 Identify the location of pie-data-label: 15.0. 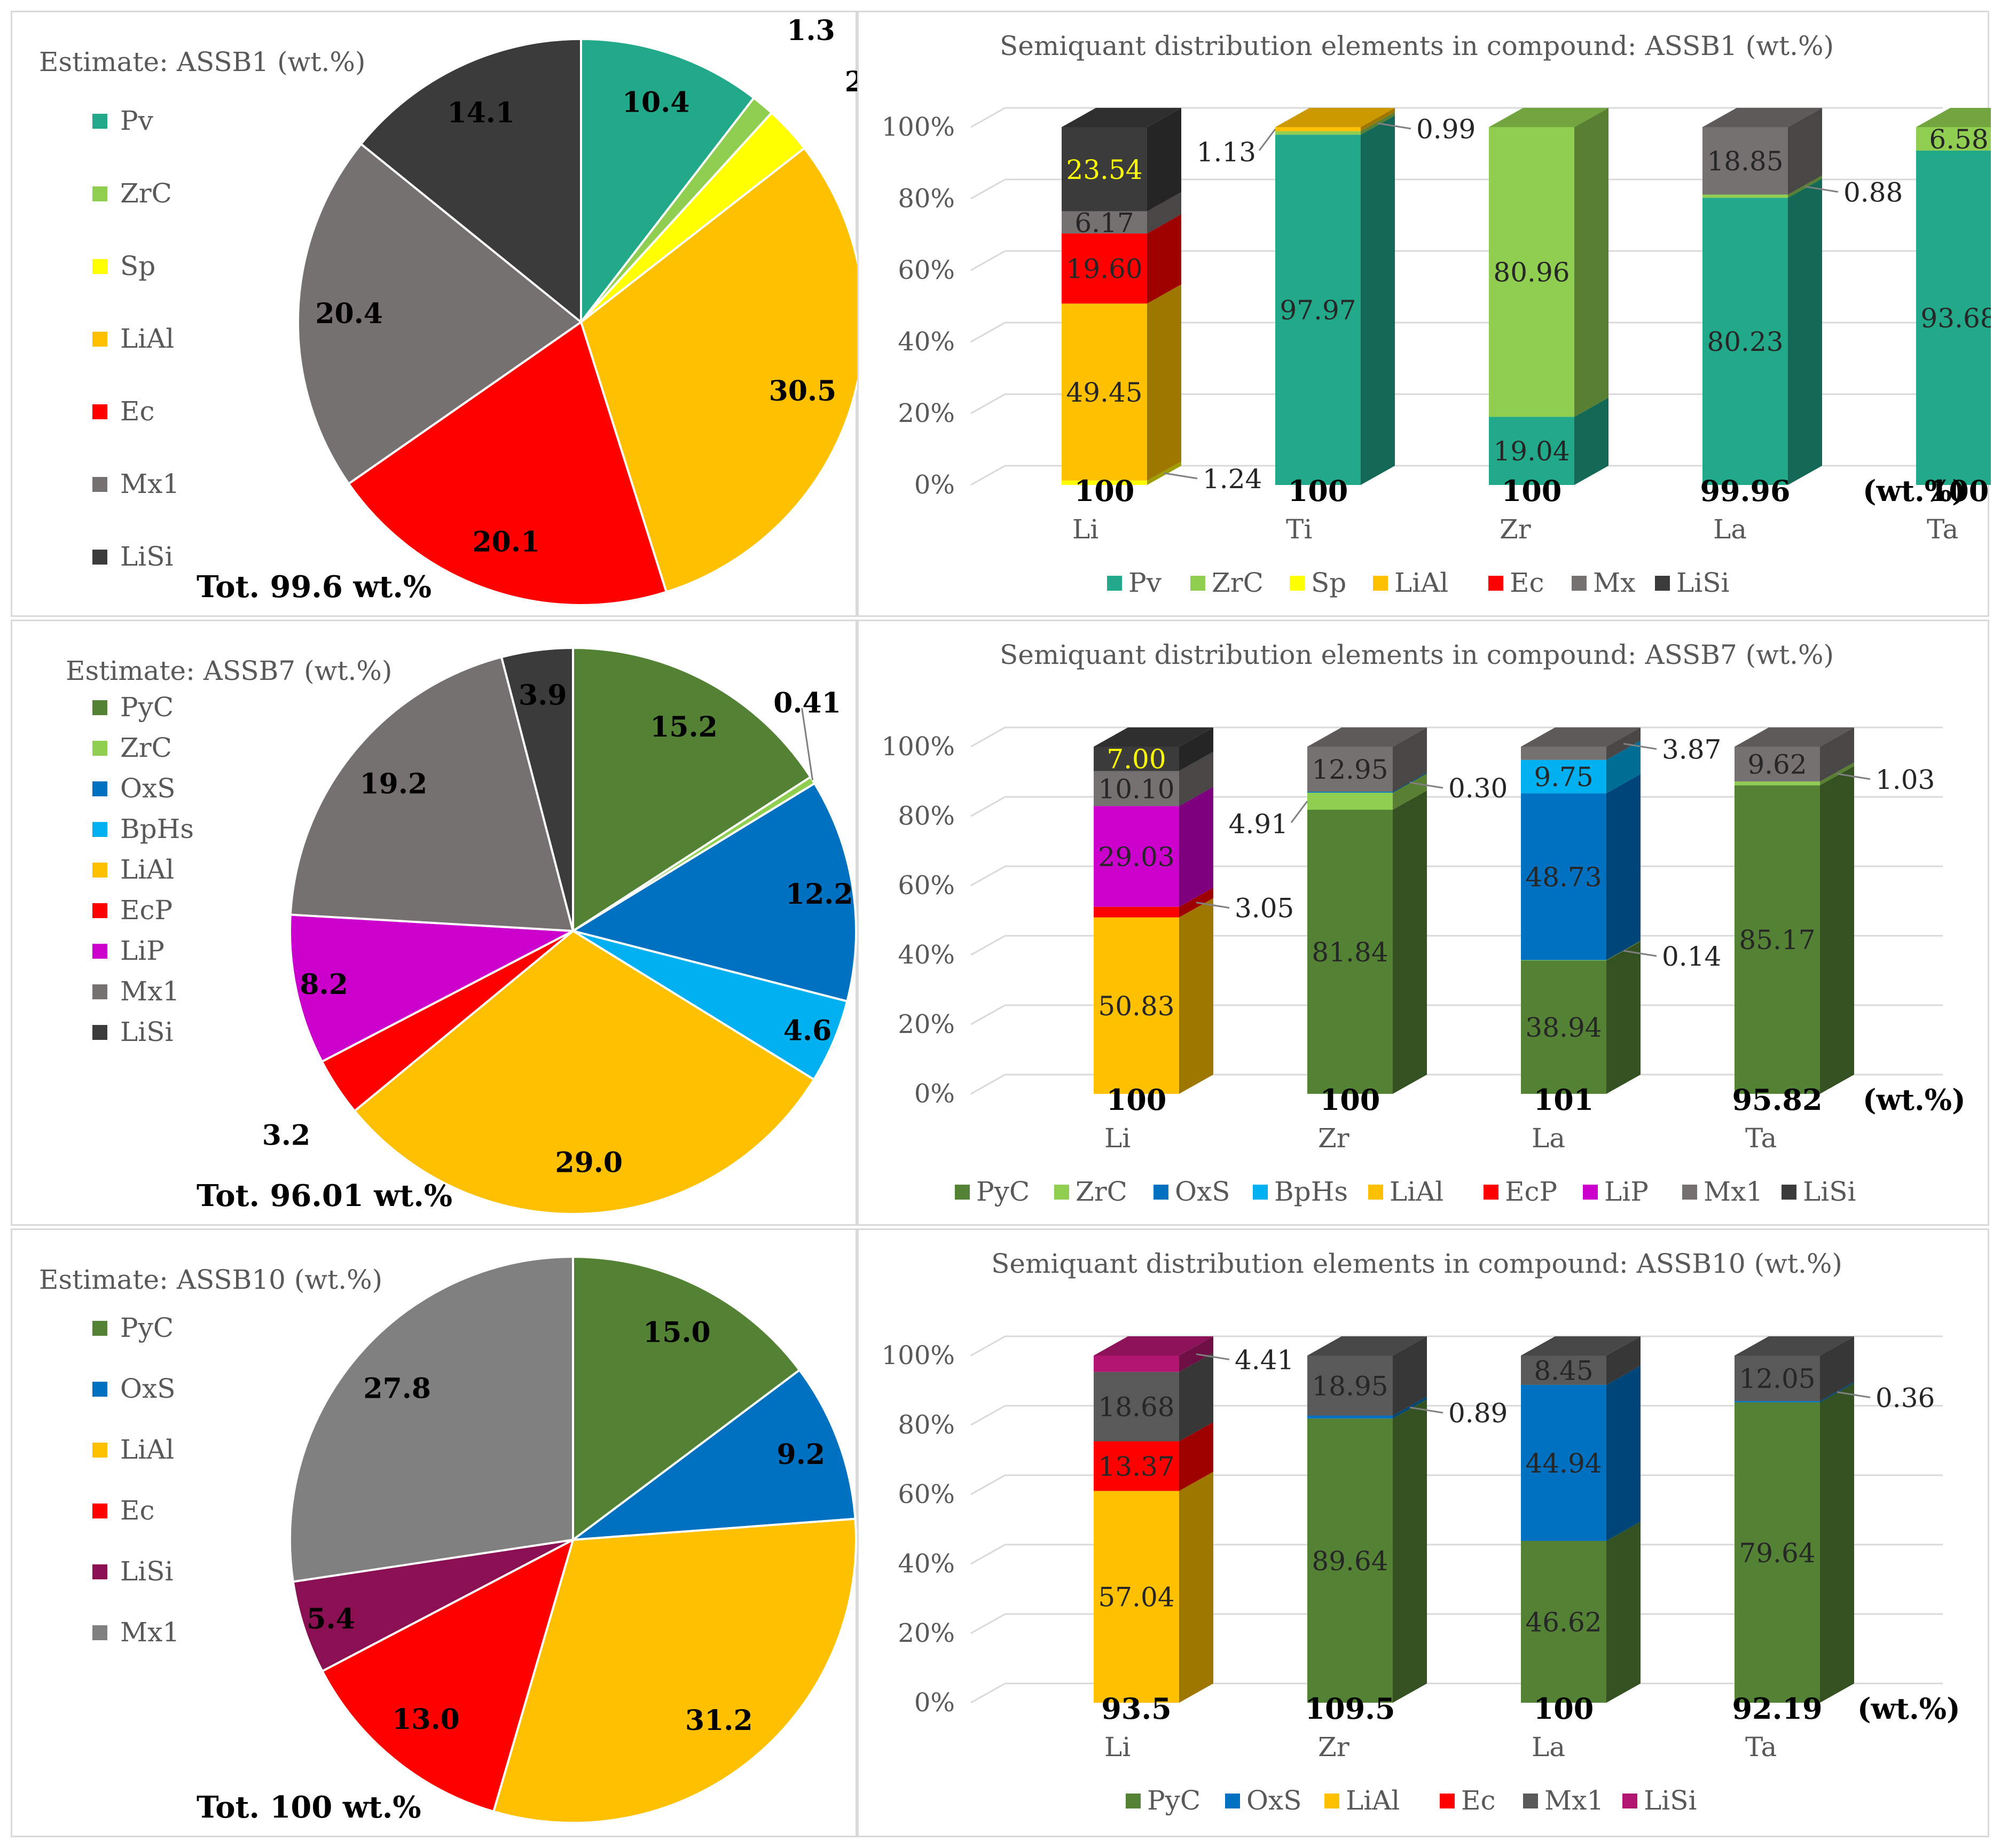
(677, 1332).